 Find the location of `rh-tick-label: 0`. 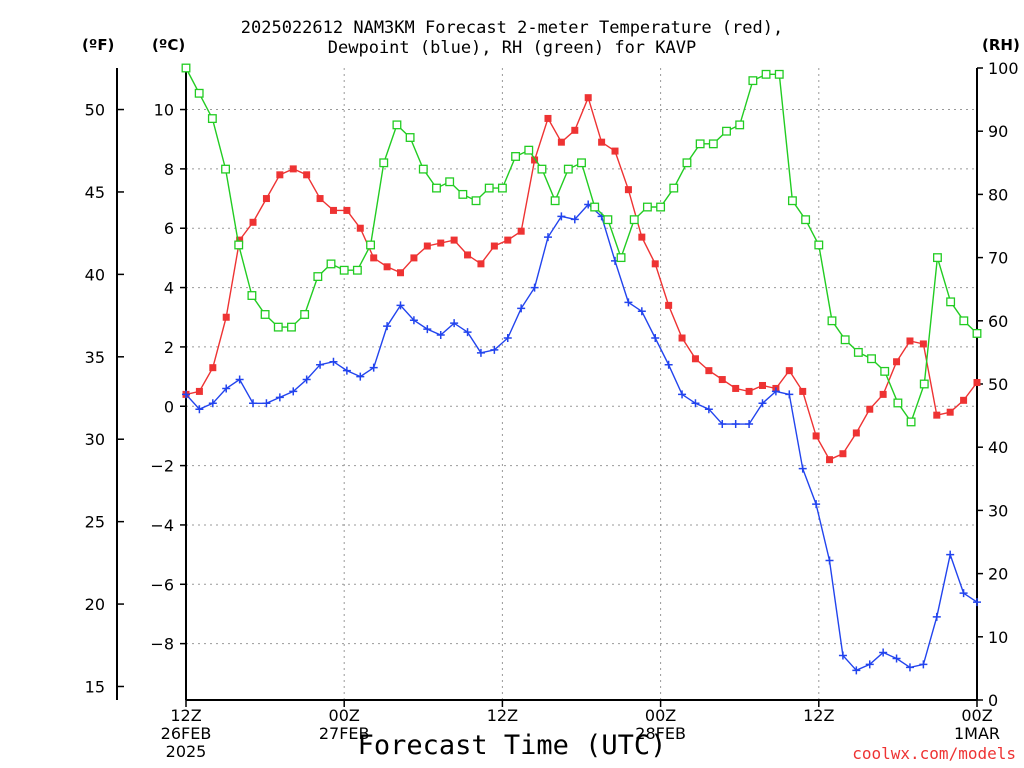

rh-tick-label: 0 is located at coordinates (993, 700).